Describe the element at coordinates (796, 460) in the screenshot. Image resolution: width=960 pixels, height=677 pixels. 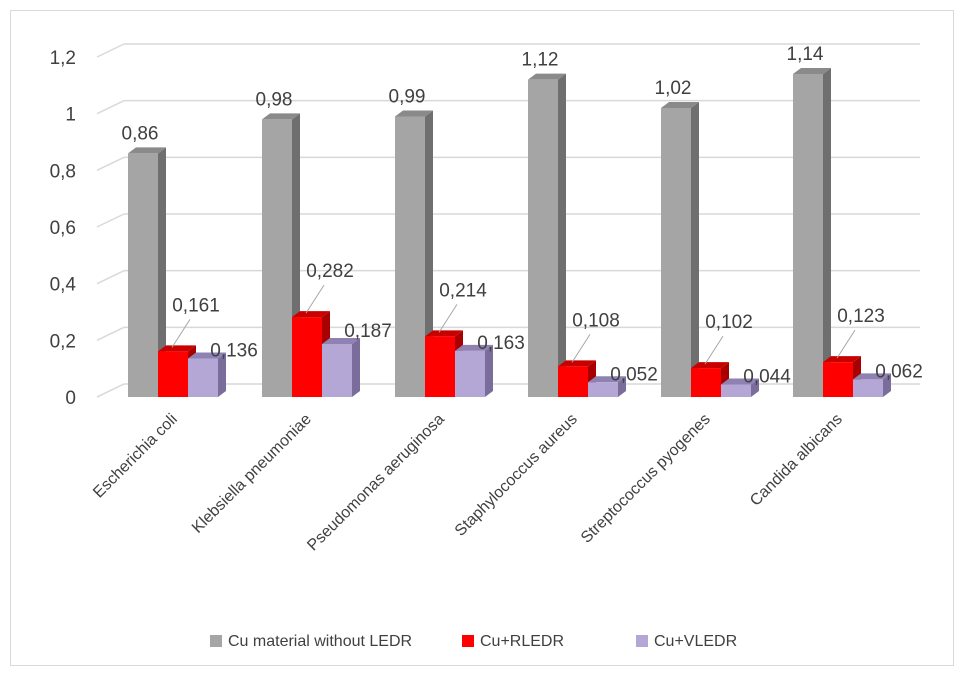
I see `x-category-label: Candida albicans` at that location.